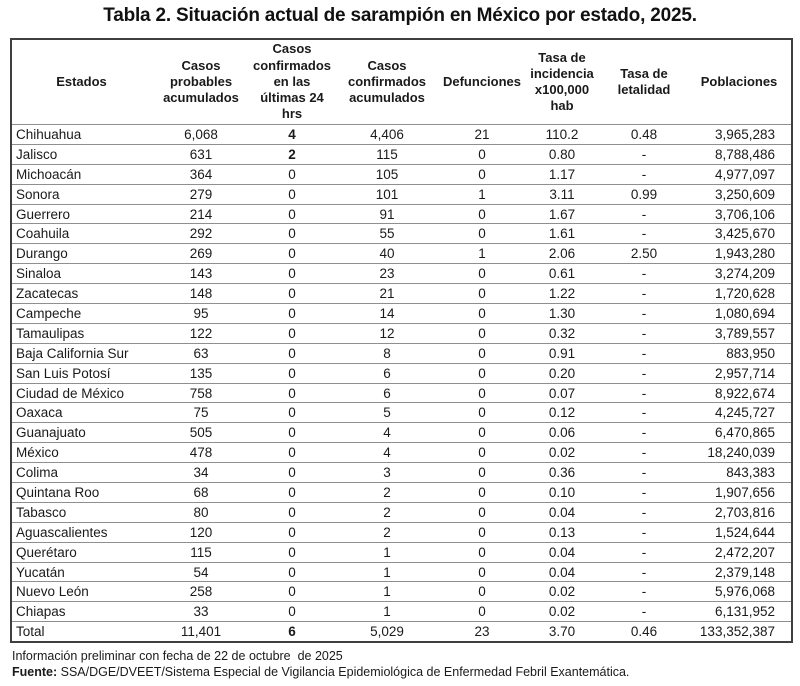  Describe the element at coordinates (81, 353) in the screenshot. I see `row-label-cell: Baja California Sur` at that location.